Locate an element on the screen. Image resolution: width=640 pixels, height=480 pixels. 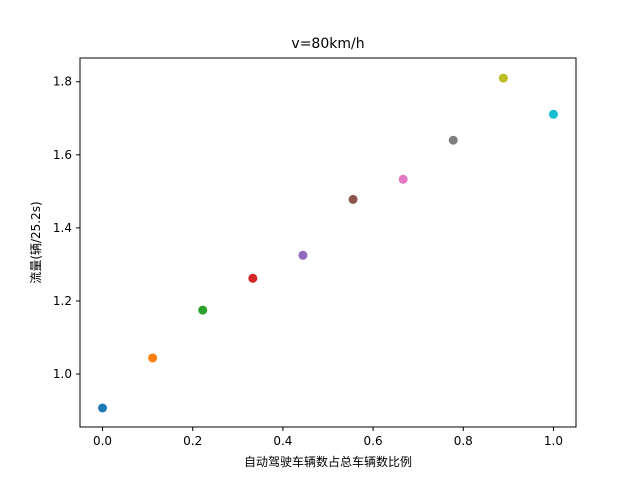
chart-title: v=80km/h is located at coordinates (327, 44).